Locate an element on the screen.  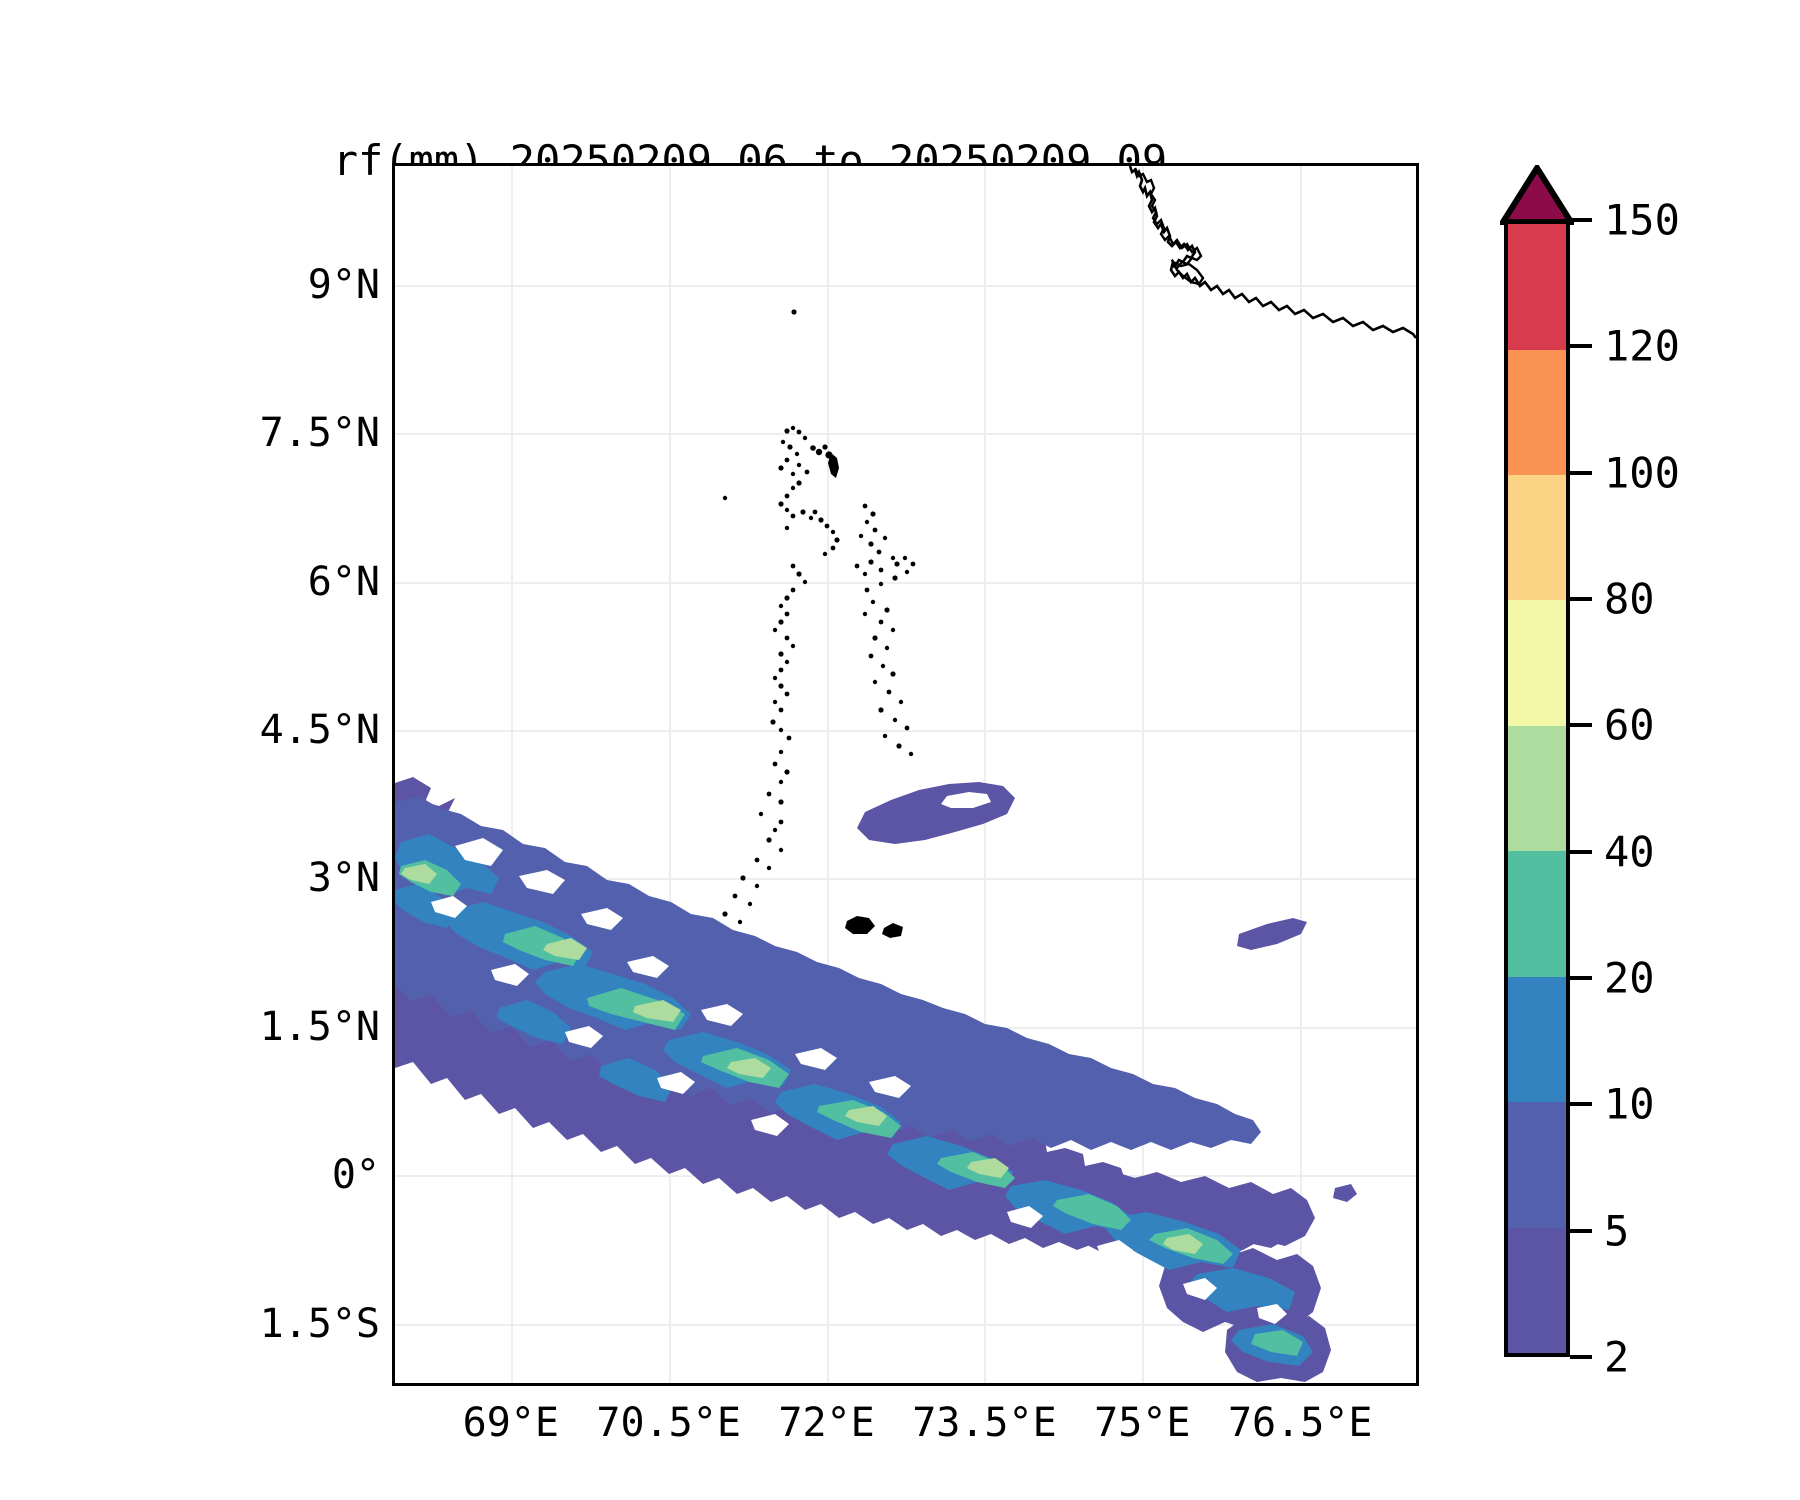
colorbar-gradient-strip is located at coordinates (1537, 788).